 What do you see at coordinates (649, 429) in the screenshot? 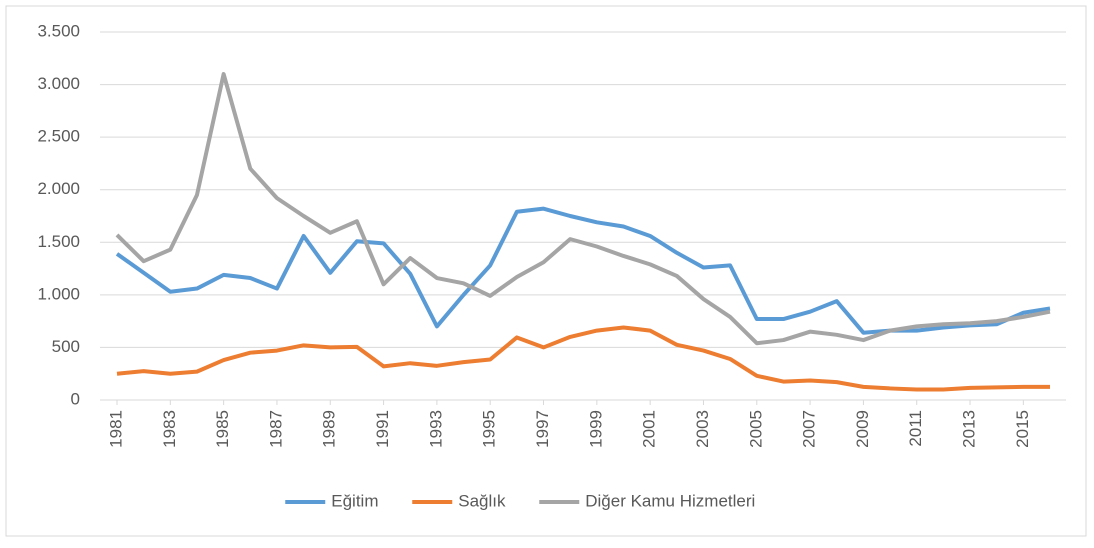
I see `x-tick-label: 2001` at bounding box center [649, 429].